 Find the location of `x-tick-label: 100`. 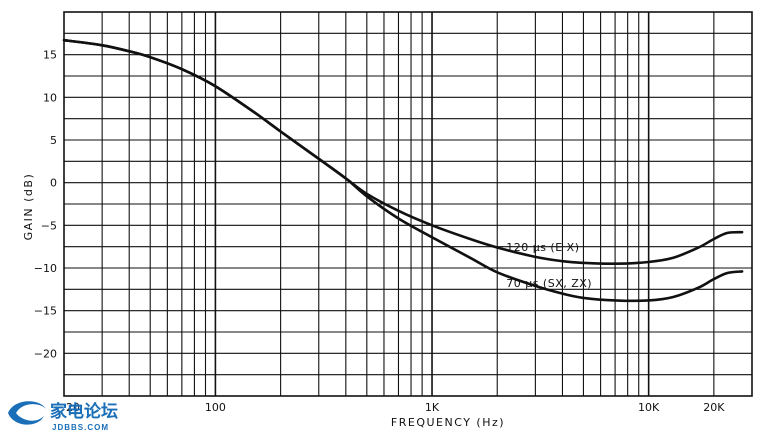

x-tick-label: 100 is located at coordinates (215, 407).